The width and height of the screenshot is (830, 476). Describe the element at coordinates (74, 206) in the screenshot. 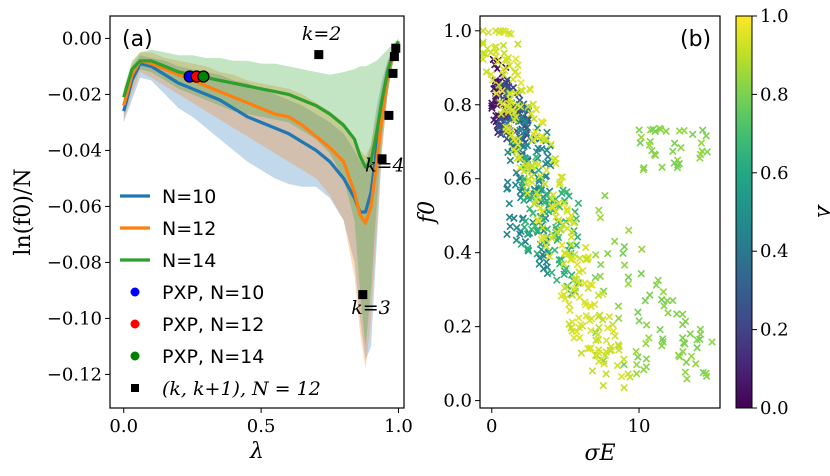

I see `a-ytick-label: −0.06` at that location.